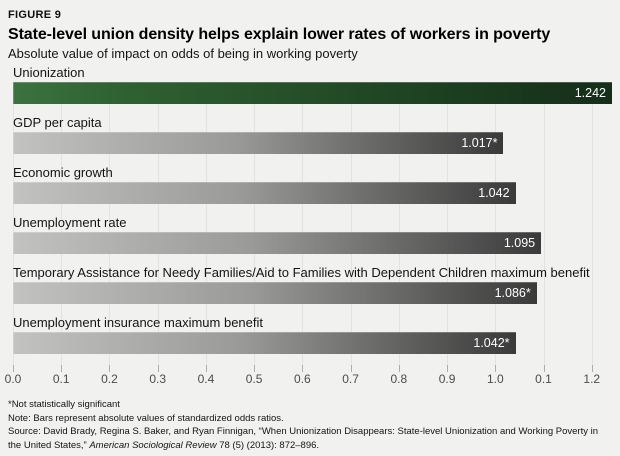 The width and height of the screenshot is (620, 456). What do you see at coordinates (495, 379) in the screenshot?
I see `axis-tick-label: 1.0` at bounding box center [495, 379].